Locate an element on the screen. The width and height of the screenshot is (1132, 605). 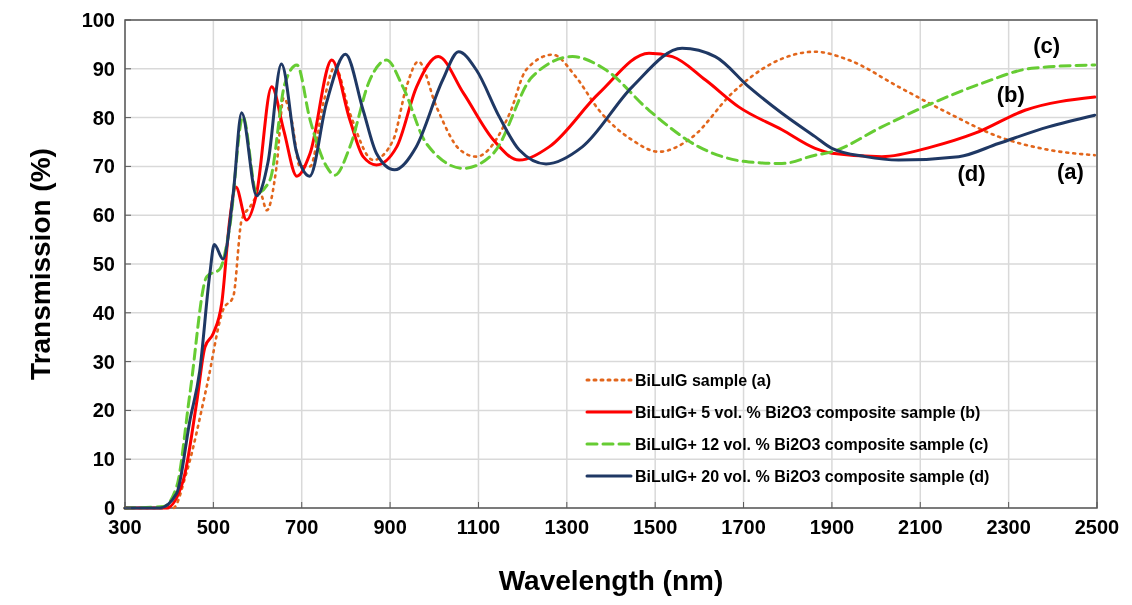
annotation: (d) is located at coordinates (971, 173).